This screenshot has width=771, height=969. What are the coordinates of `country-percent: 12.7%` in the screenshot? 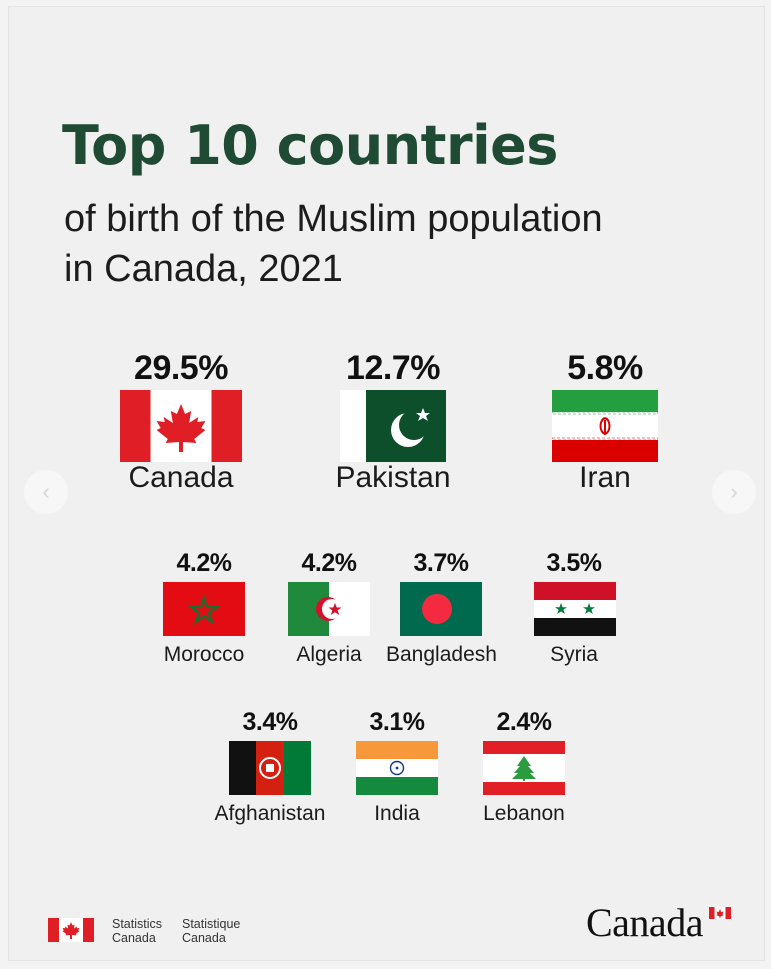 It's located at (393, 368).